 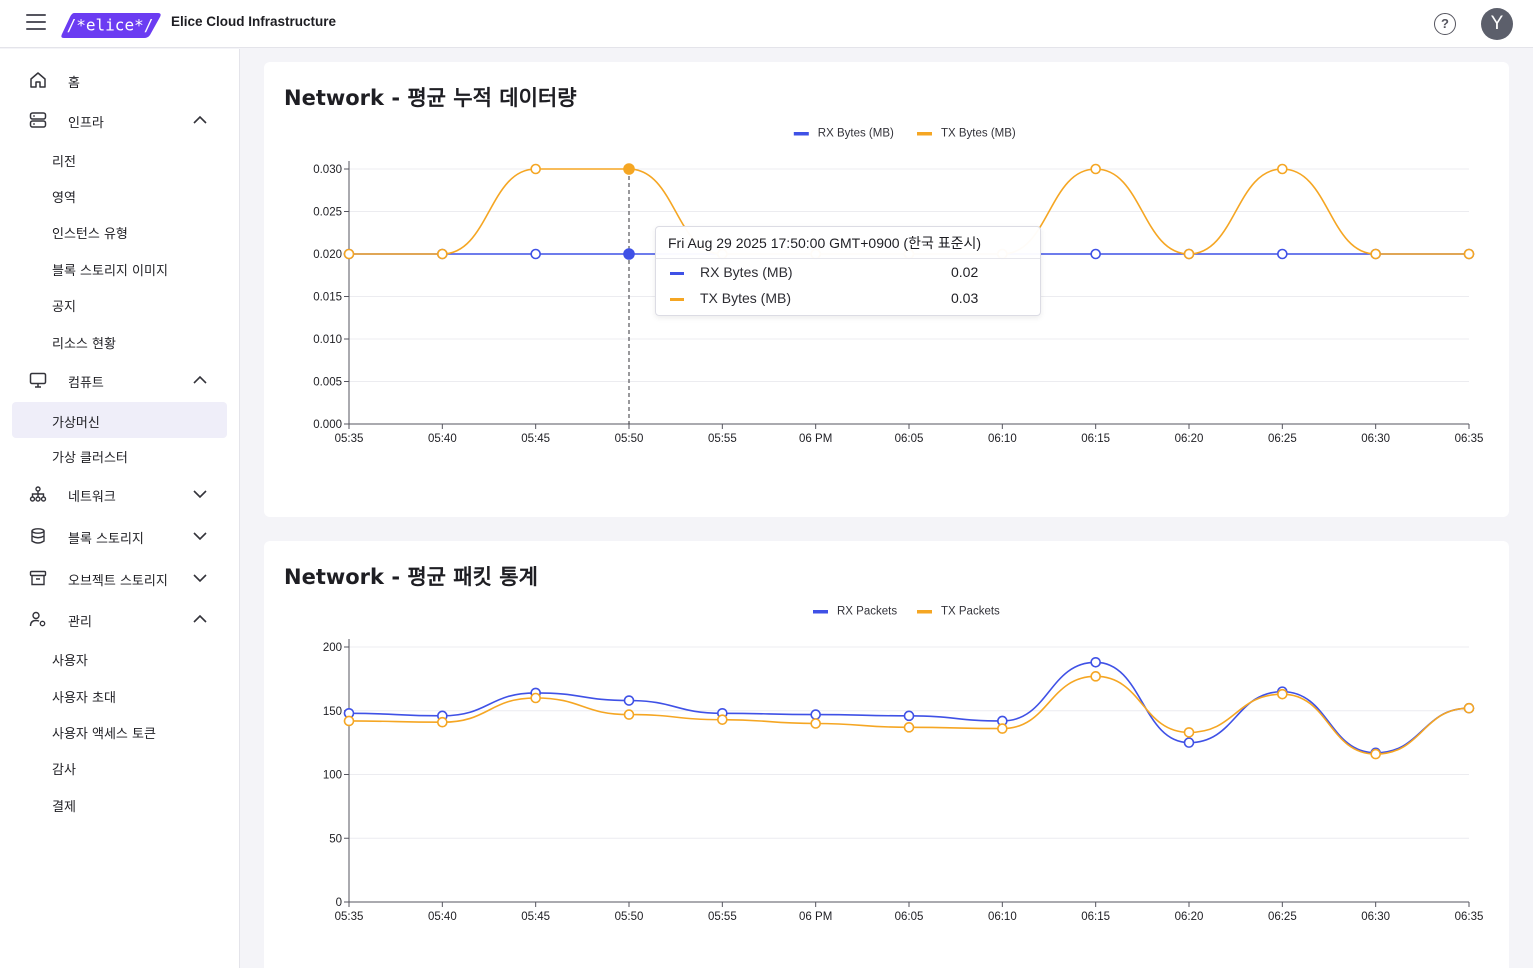 I want to click on sidebar-item-infra: 인프라, so click(x=119, y=120).